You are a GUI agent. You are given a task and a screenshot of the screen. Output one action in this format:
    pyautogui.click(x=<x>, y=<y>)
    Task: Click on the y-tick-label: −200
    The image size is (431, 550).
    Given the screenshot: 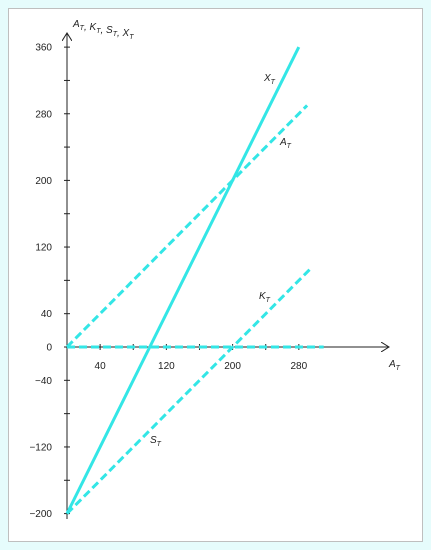 What is the action you would take?
    pyautogui.click(x=40, y=514)
    